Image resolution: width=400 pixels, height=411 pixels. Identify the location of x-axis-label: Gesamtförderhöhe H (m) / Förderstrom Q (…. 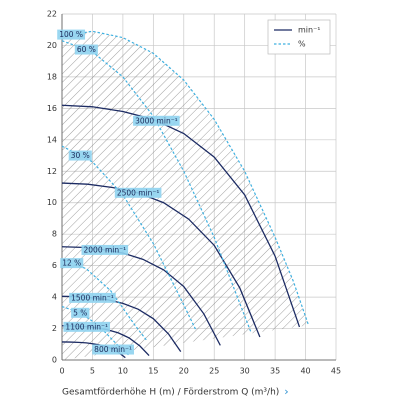
(170, 393).